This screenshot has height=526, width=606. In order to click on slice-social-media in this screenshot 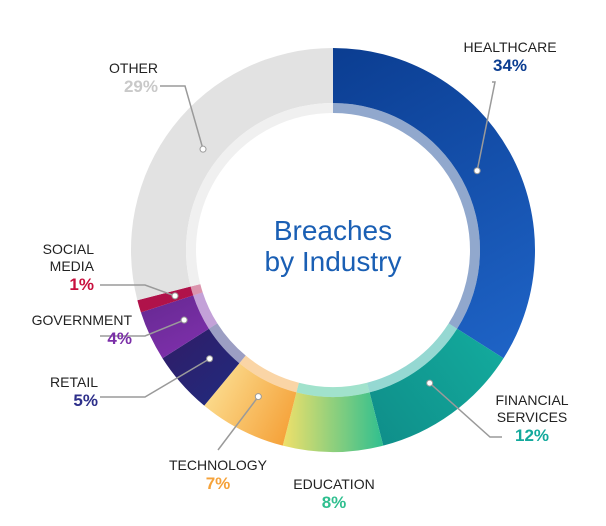, I will do `click(165, 299)`.